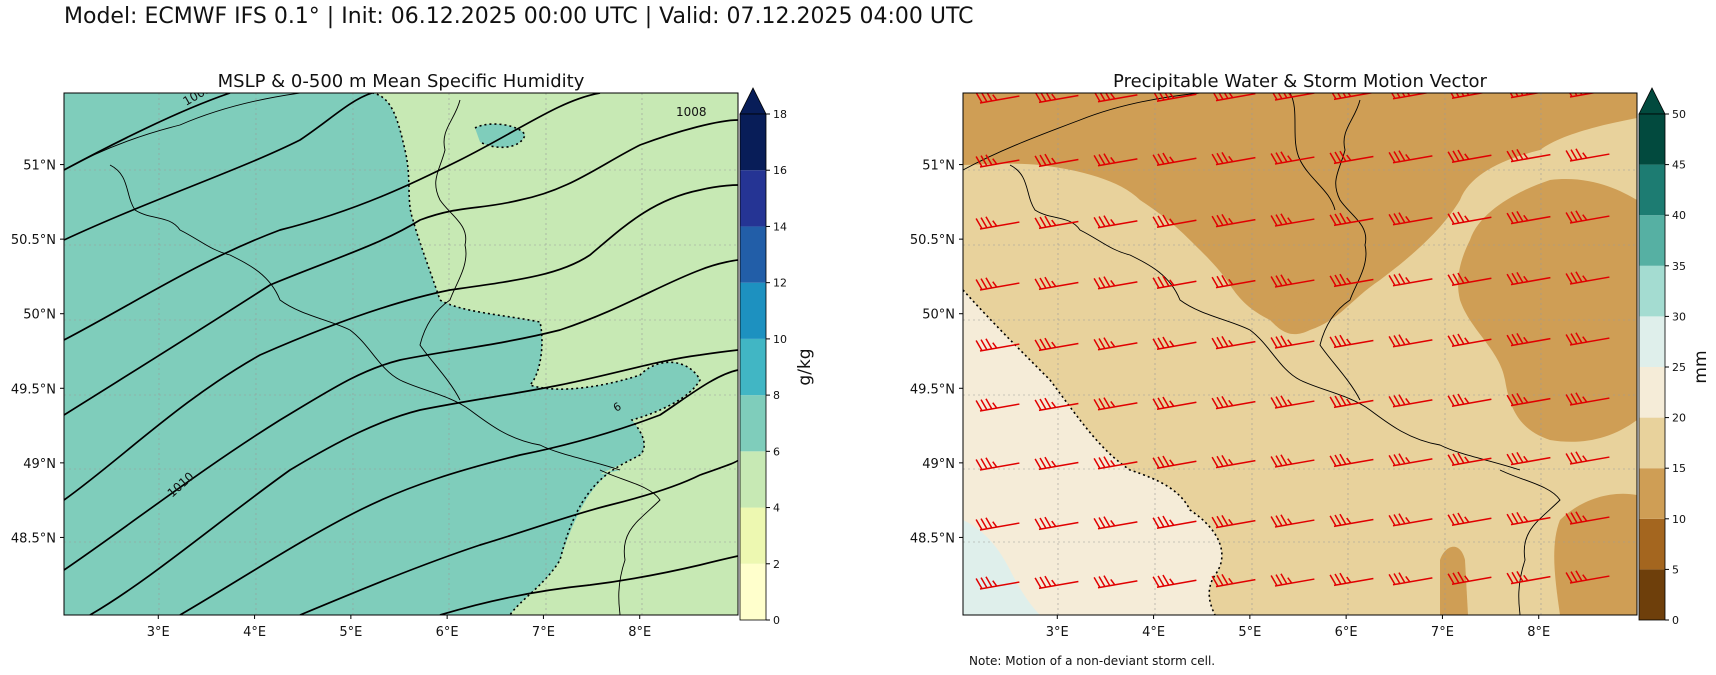  What do you see at coordinates (350, 632) in the screenshot?
I see `lon-label: 5°E` at bounding box center [350, 632].